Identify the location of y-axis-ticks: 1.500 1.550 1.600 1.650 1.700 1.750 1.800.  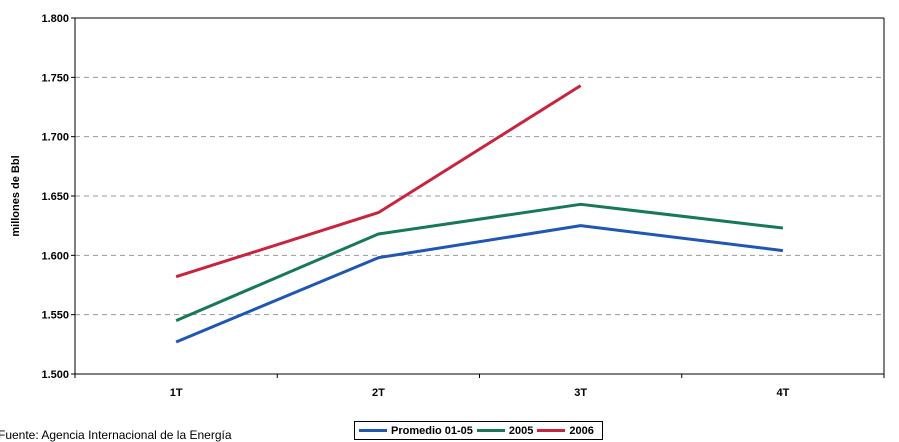
(58, 197).